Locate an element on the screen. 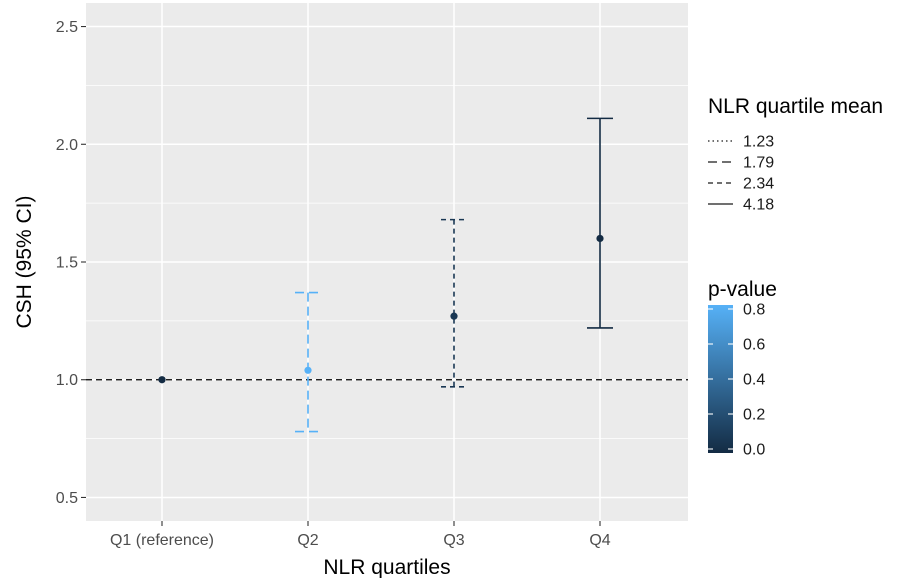 Image resolution: width=921 pixels, height=578 pixels. colorbar-label: 0.4 is located at coordinates (754, 380).